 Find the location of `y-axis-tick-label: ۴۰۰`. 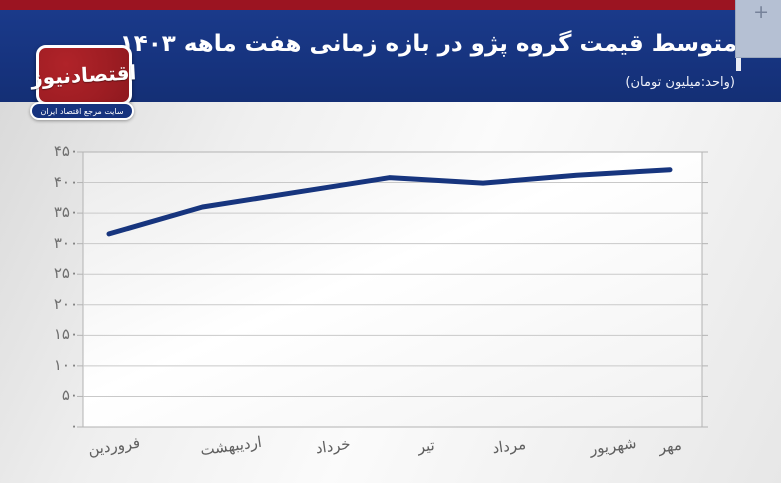

y-axis-tick-label: ۴۰۰ is located at coordinates (65, 181).